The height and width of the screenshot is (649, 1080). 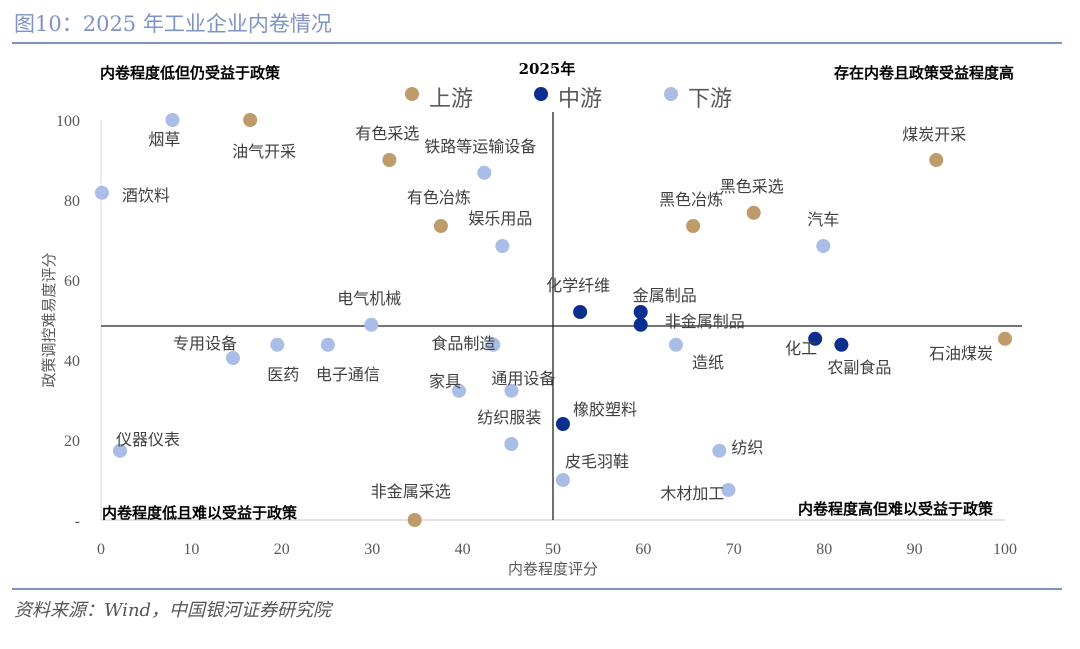 What do you see at coordinates (164, 139) in the screenshot?
I see `data-label: 烟草` at bounding box center [164, 139].